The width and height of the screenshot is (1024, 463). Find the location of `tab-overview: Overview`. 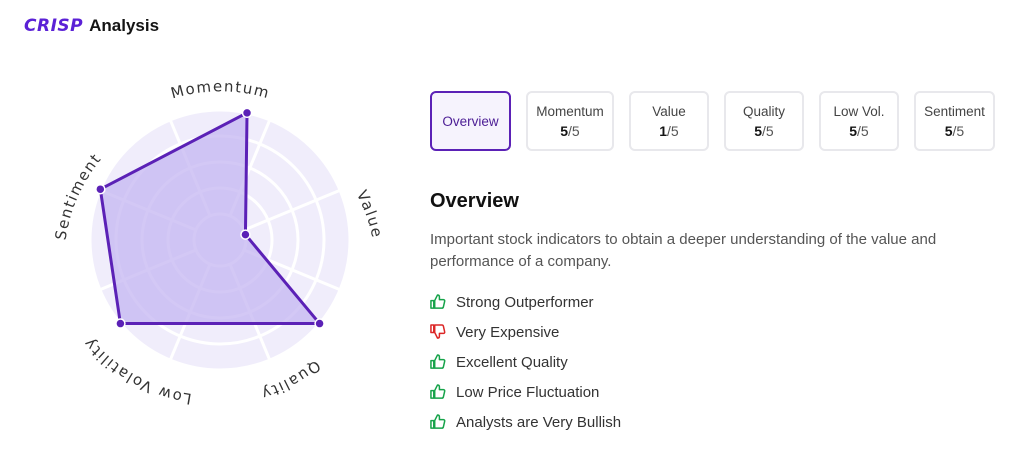

tab-overview: Overview is located at coordinates (470, 121).